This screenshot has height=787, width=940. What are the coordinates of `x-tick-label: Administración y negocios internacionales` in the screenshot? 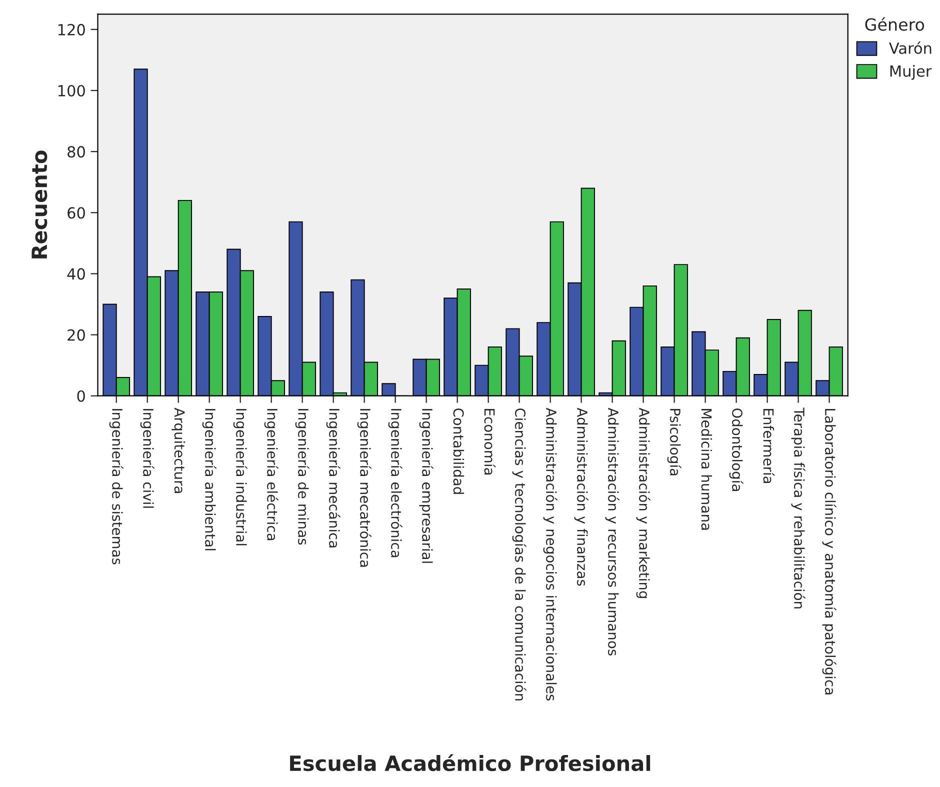 It's located at (550, 554).